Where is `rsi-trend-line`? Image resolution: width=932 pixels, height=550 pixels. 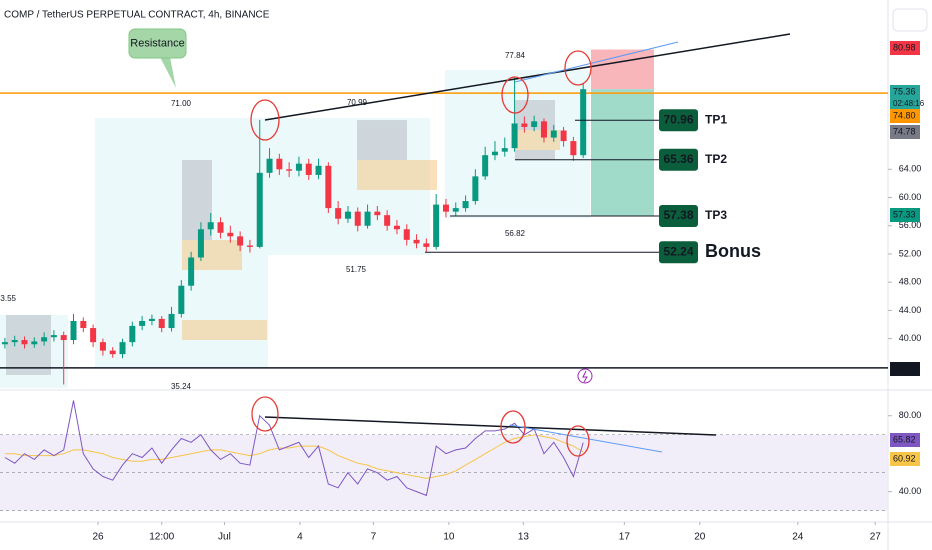 rsi-trend-line is located at coordinates (586, 438).